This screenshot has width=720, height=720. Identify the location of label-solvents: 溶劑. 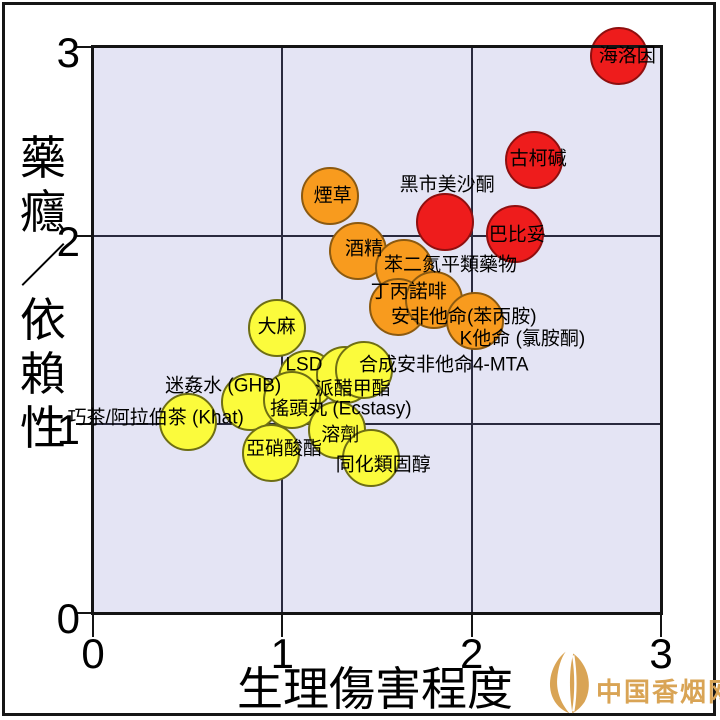
(340, 435).